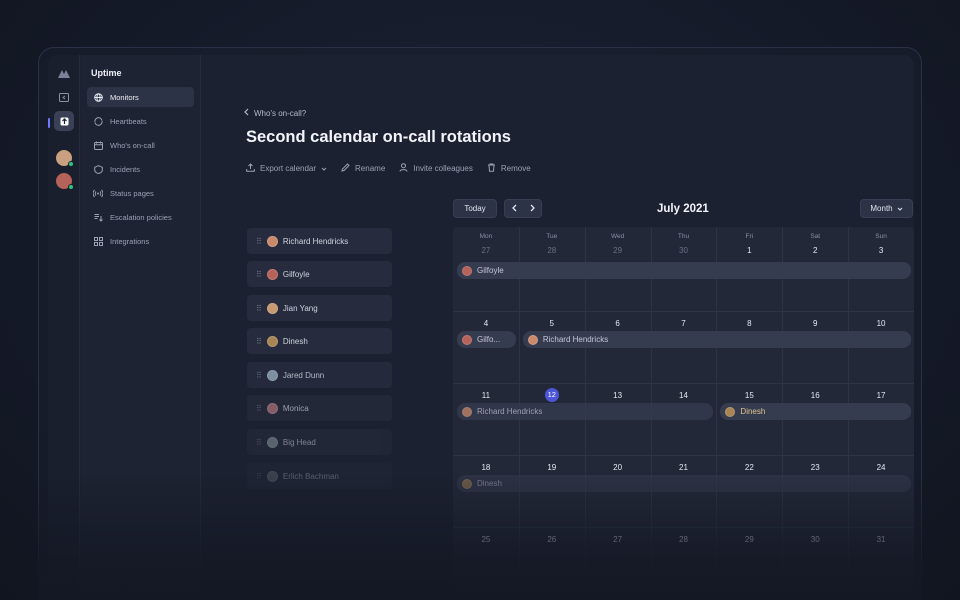 This screenshot has height=600, width=960. I want to click on day-cell-number: 10, so click(881, 323).